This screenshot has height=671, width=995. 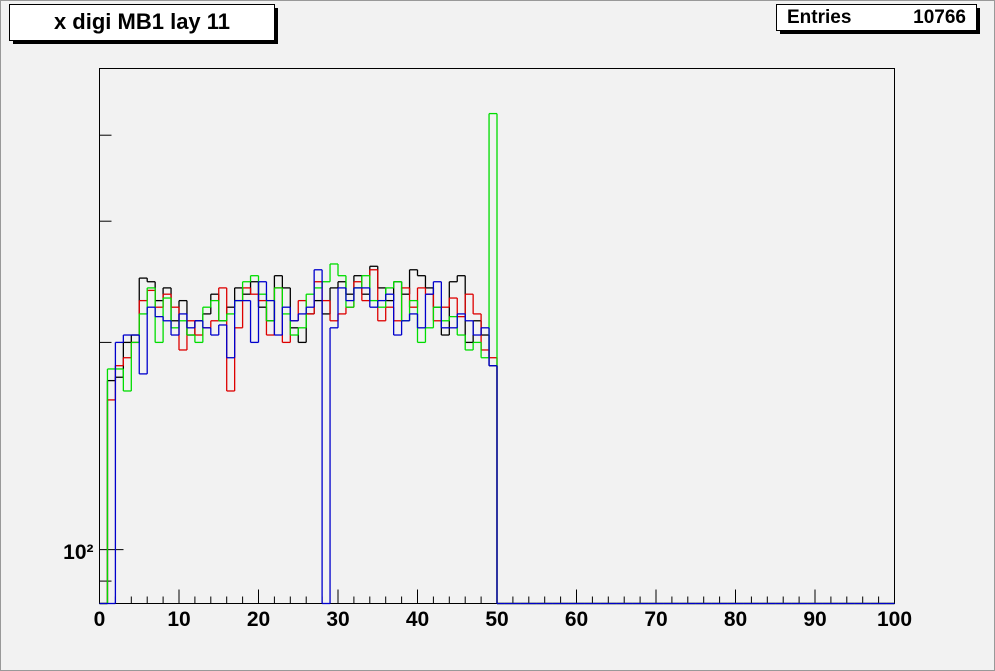 What do you see at coordinates (258, 619) in the screenshot?
I see `x-tick-label: 20` at bounding box center [258, 619].